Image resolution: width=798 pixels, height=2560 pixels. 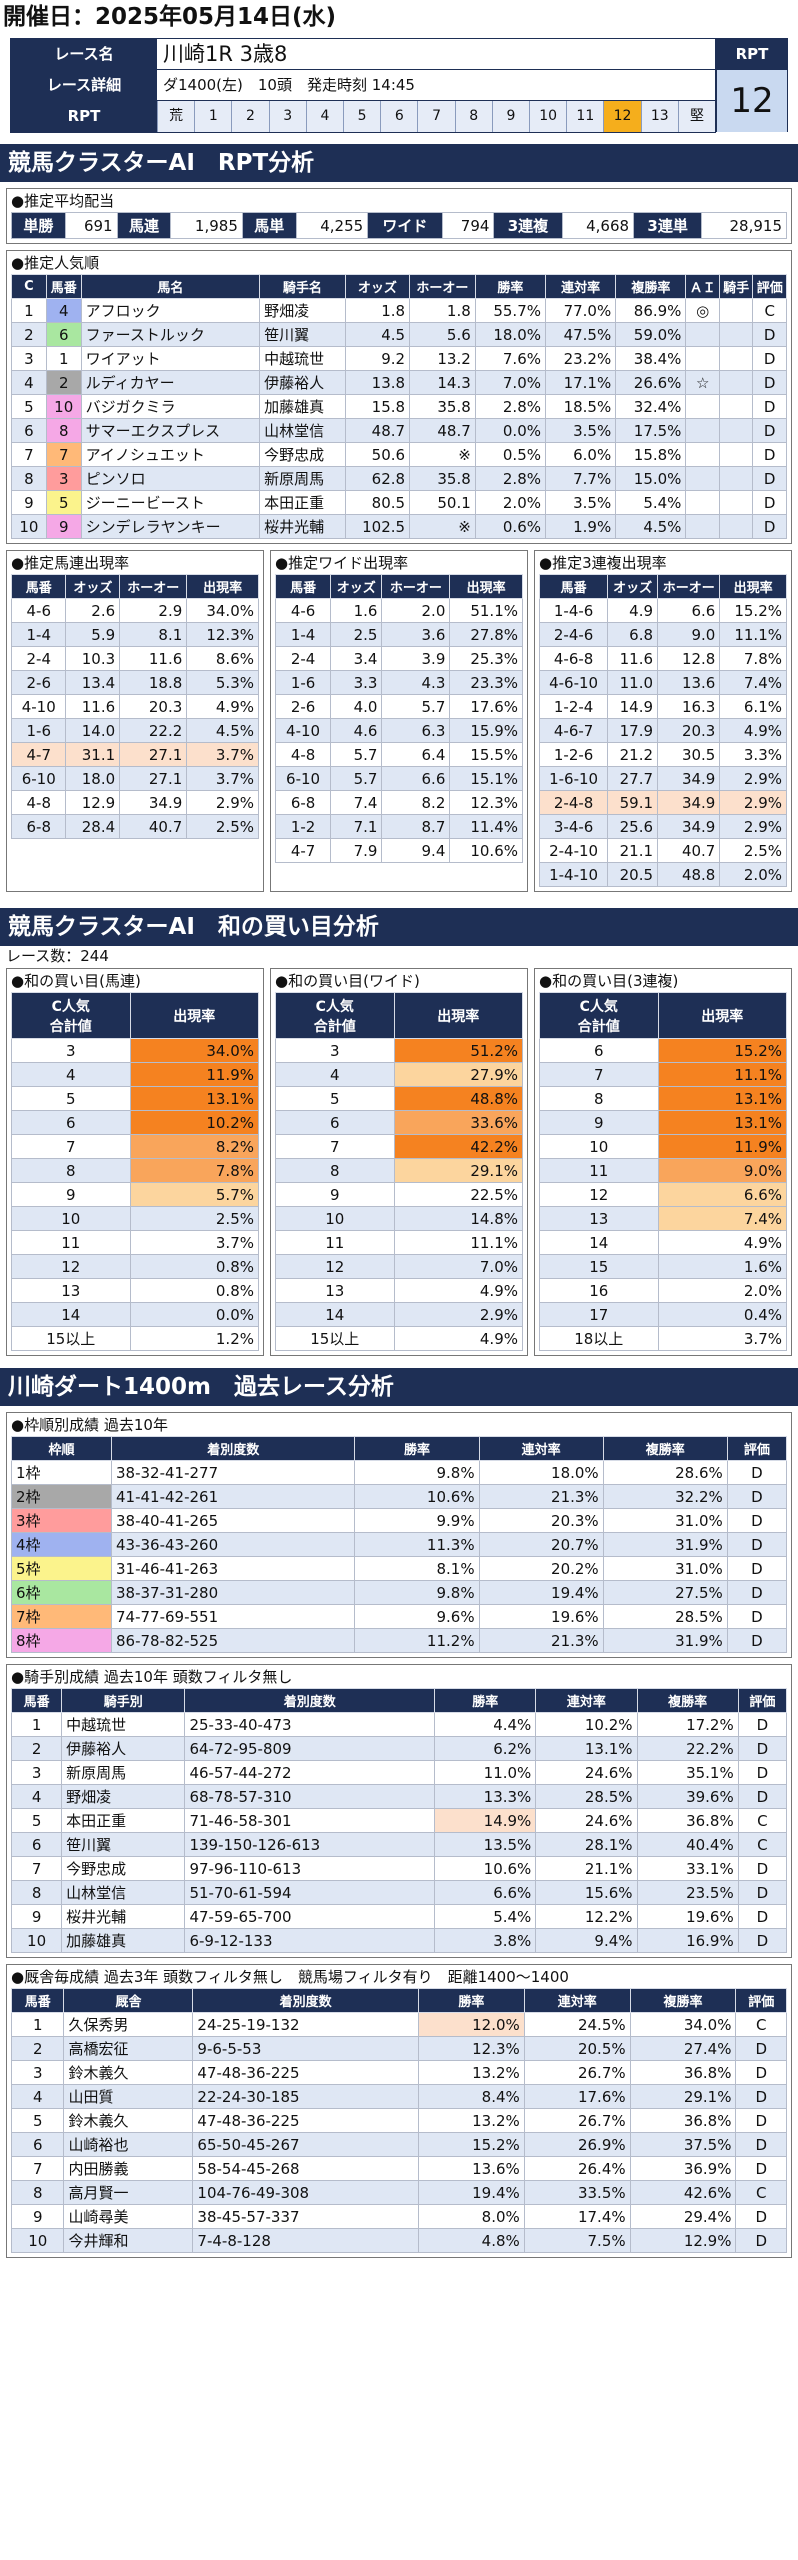 What do you see at coordinates (29, 526) in the screenshot?
I see `table-cell: 10` at bounding box center [29, 526].